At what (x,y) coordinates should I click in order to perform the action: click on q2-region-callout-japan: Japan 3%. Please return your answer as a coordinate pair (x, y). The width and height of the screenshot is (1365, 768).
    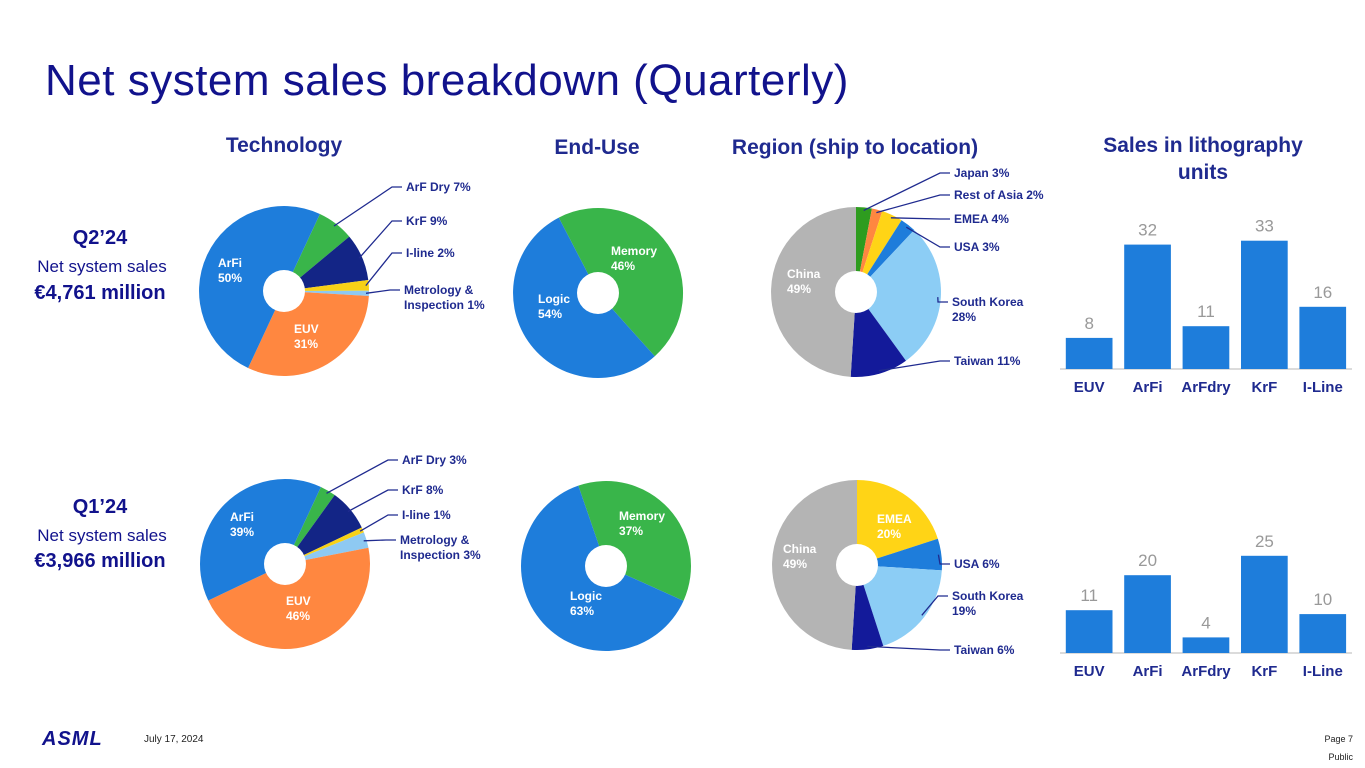
    Looking at the image, I should click on (982, 173).